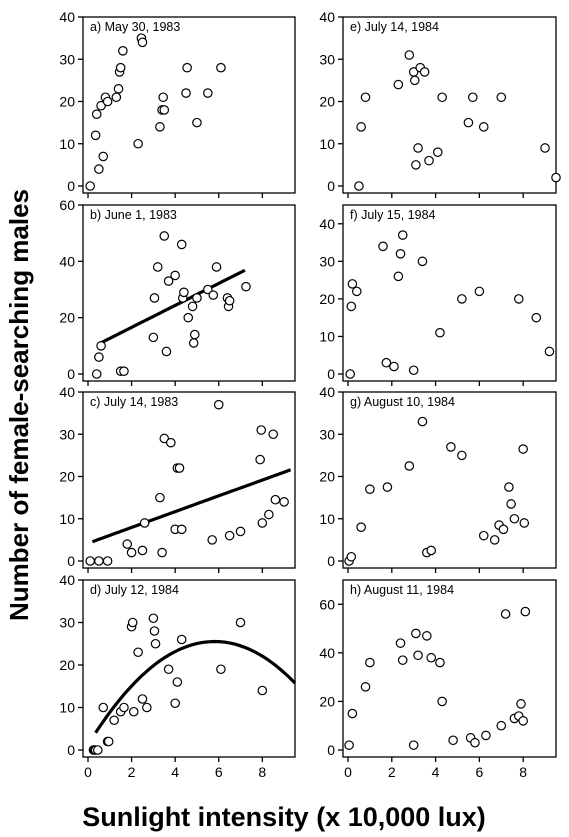 This screenshot has height=837, width=569. I want to click on panel-title: f) July 15, 1984, so click(393, 215).